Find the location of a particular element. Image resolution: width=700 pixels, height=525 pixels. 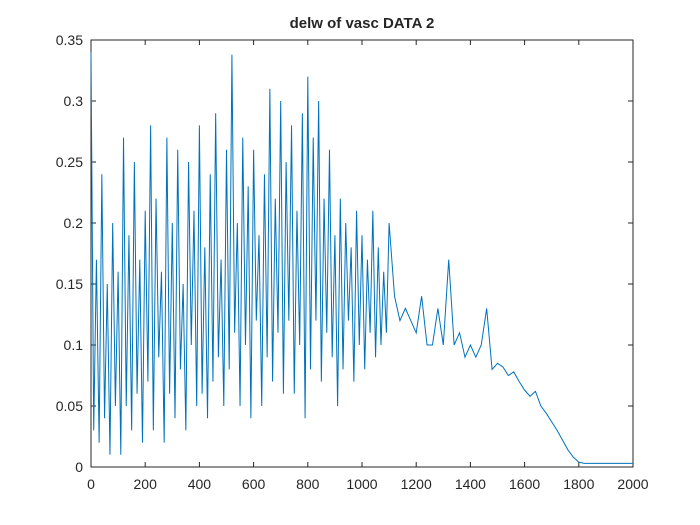

y-tick-label: 0.1 is located at coordinates (74, 345).